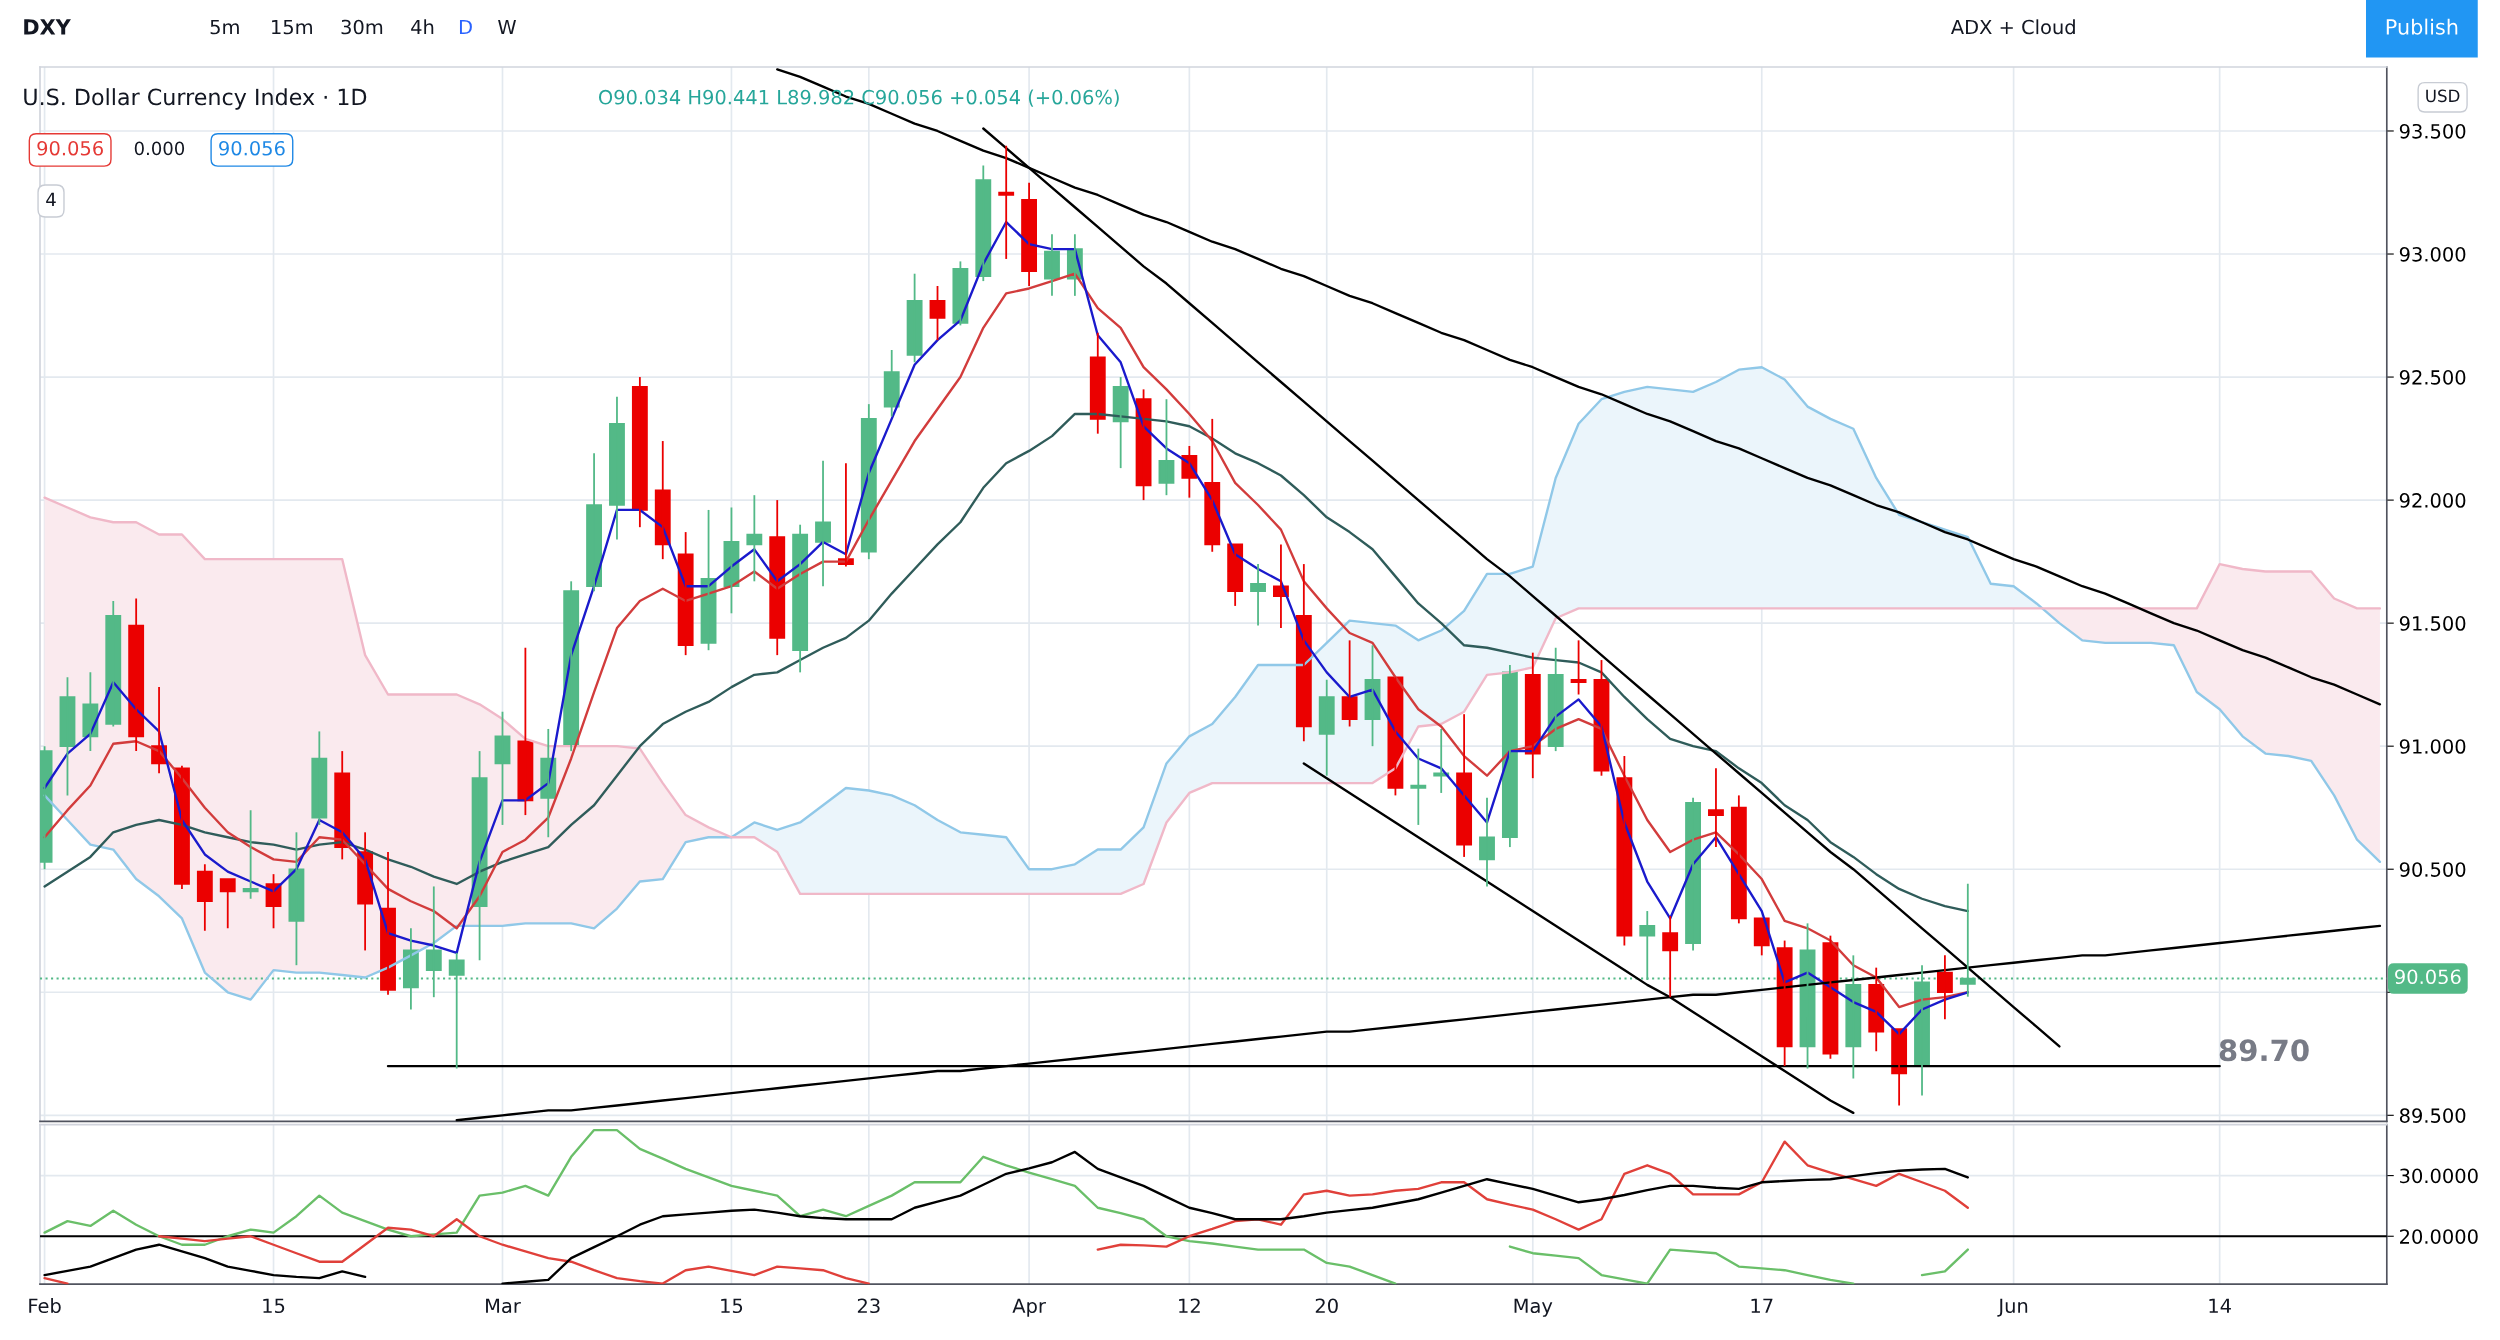  Describe the element at coordinates (2439, 1176) in the screenshot. I see `y-tick-label: 30.0000` at that location.